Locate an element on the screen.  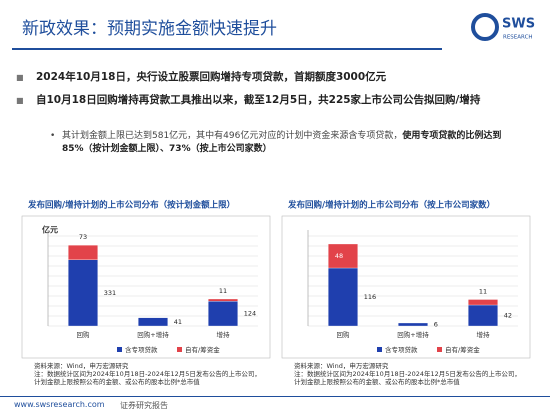
data-label: 73 is located at coordinates (83, 237).